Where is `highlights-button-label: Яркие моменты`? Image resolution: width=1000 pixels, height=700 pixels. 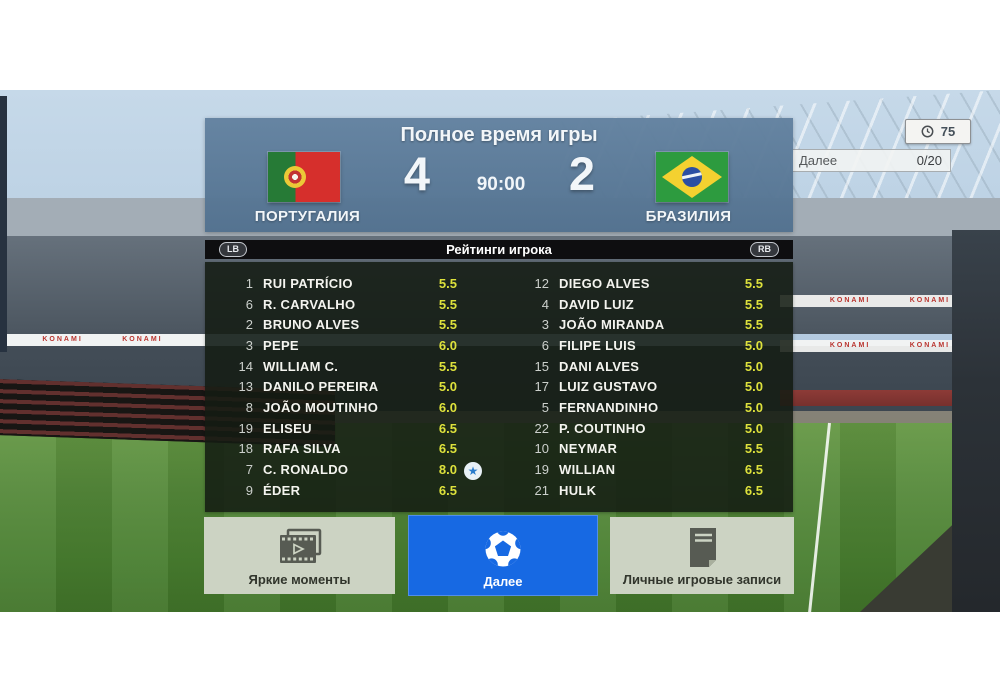 highlights-button-label: Яркие моменты is located at coordinates (299, 579).